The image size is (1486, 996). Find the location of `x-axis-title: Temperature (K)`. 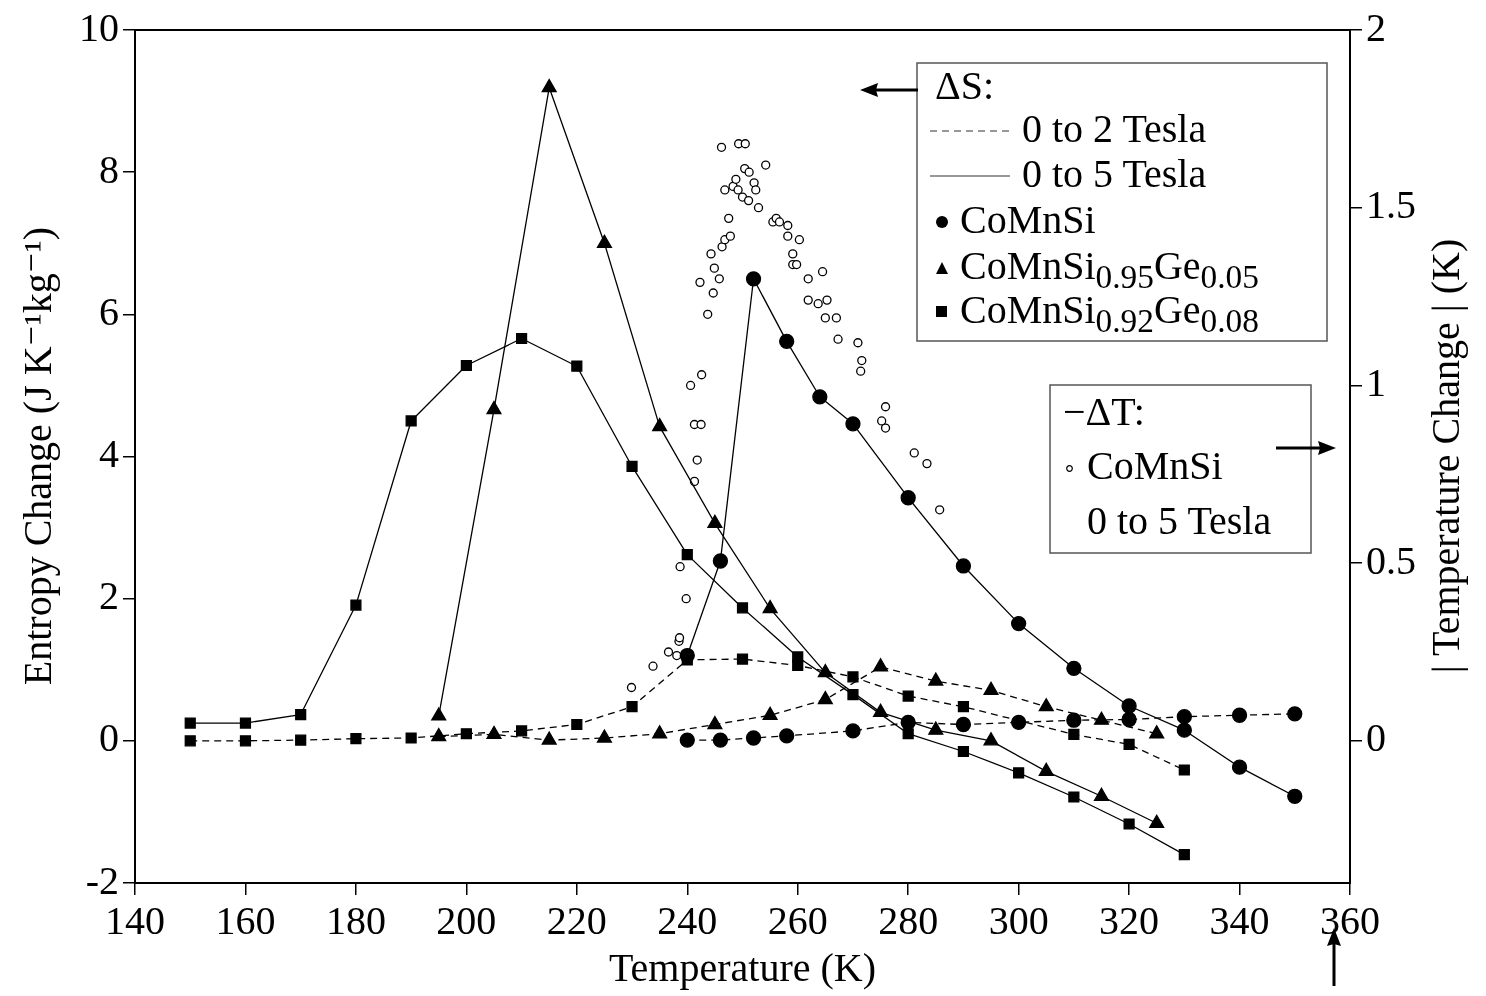

x-axis-title: Temperature (K) is located at coordinates (742, 967).